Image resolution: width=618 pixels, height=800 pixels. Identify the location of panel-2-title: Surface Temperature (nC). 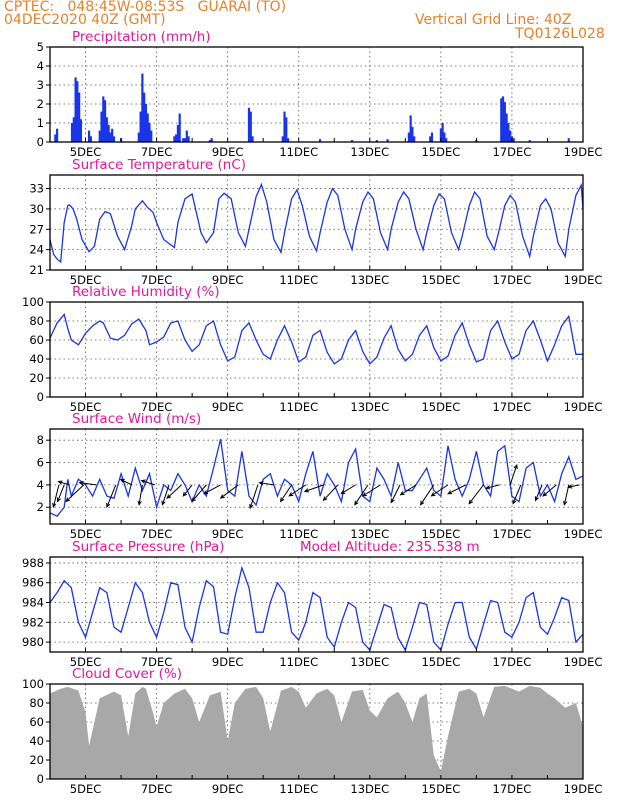
(159, 165).